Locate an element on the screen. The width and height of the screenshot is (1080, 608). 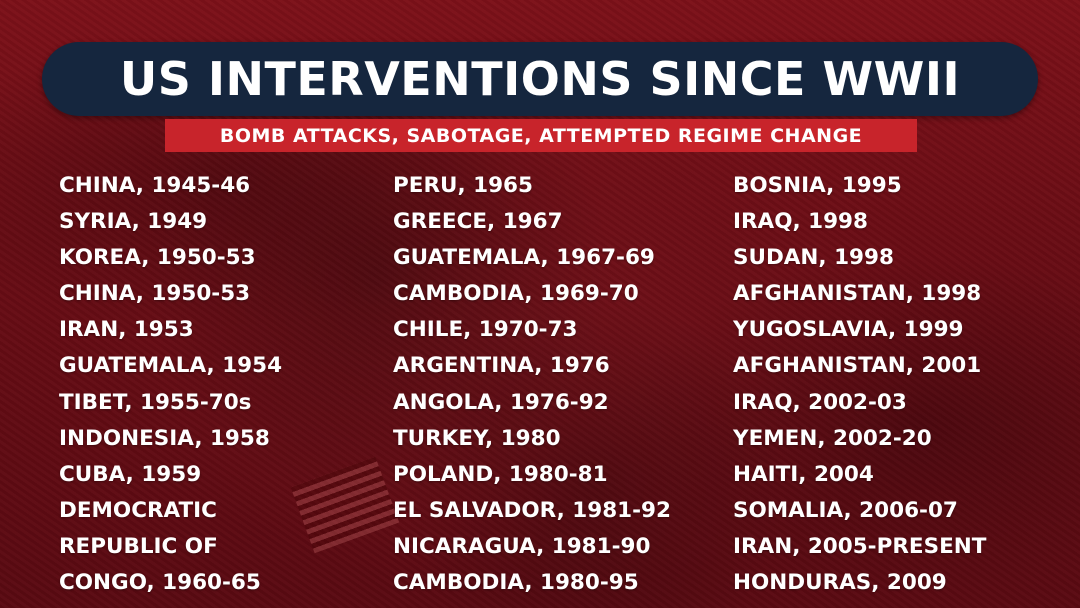
list-item: CHINA, 1950-53 is located at coordinates (155, 294).